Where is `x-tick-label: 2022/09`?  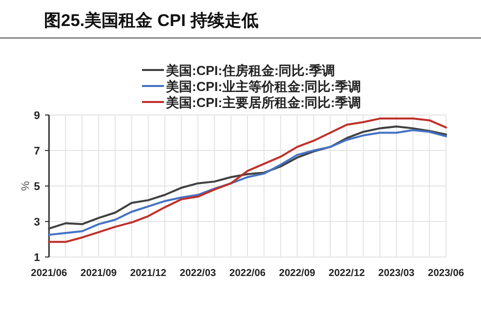 x-tick-label: 2022/09 is located at coordinates (297, 273).